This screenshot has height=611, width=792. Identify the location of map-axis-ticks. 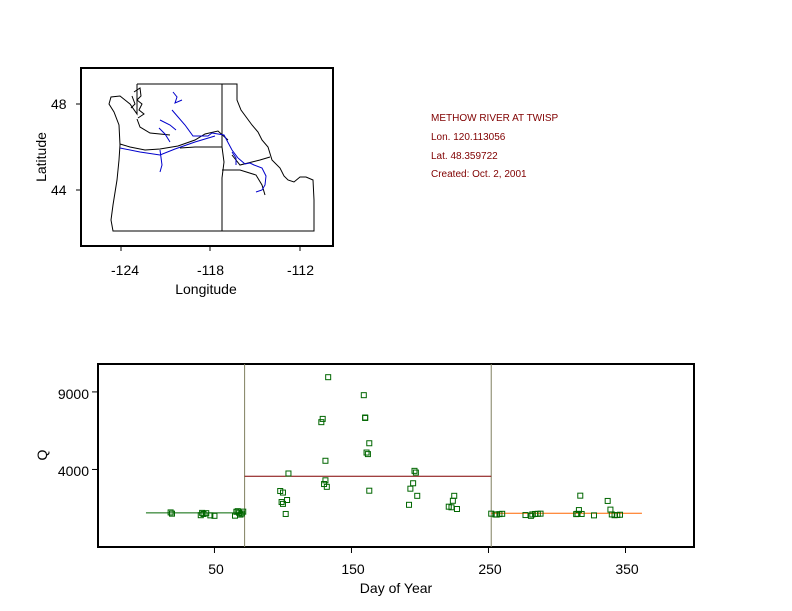
(188, 177).